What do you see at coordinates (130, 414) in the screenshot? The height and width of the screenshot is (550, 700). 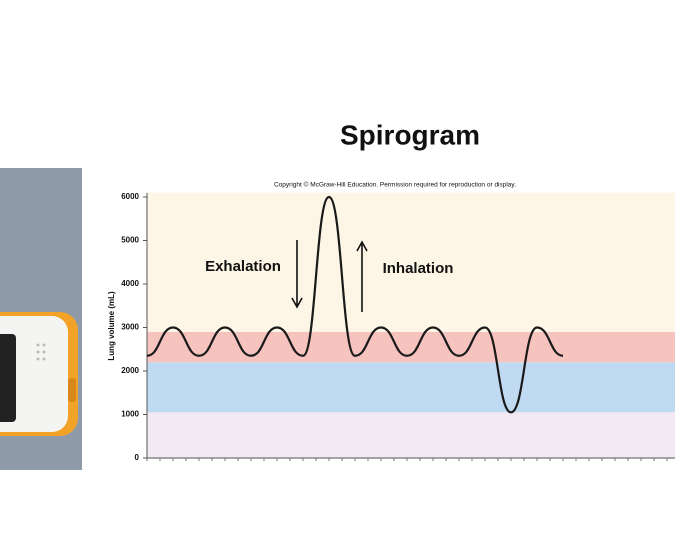 I see `y-tick-label: 1000` at bounding box center [130, 414].